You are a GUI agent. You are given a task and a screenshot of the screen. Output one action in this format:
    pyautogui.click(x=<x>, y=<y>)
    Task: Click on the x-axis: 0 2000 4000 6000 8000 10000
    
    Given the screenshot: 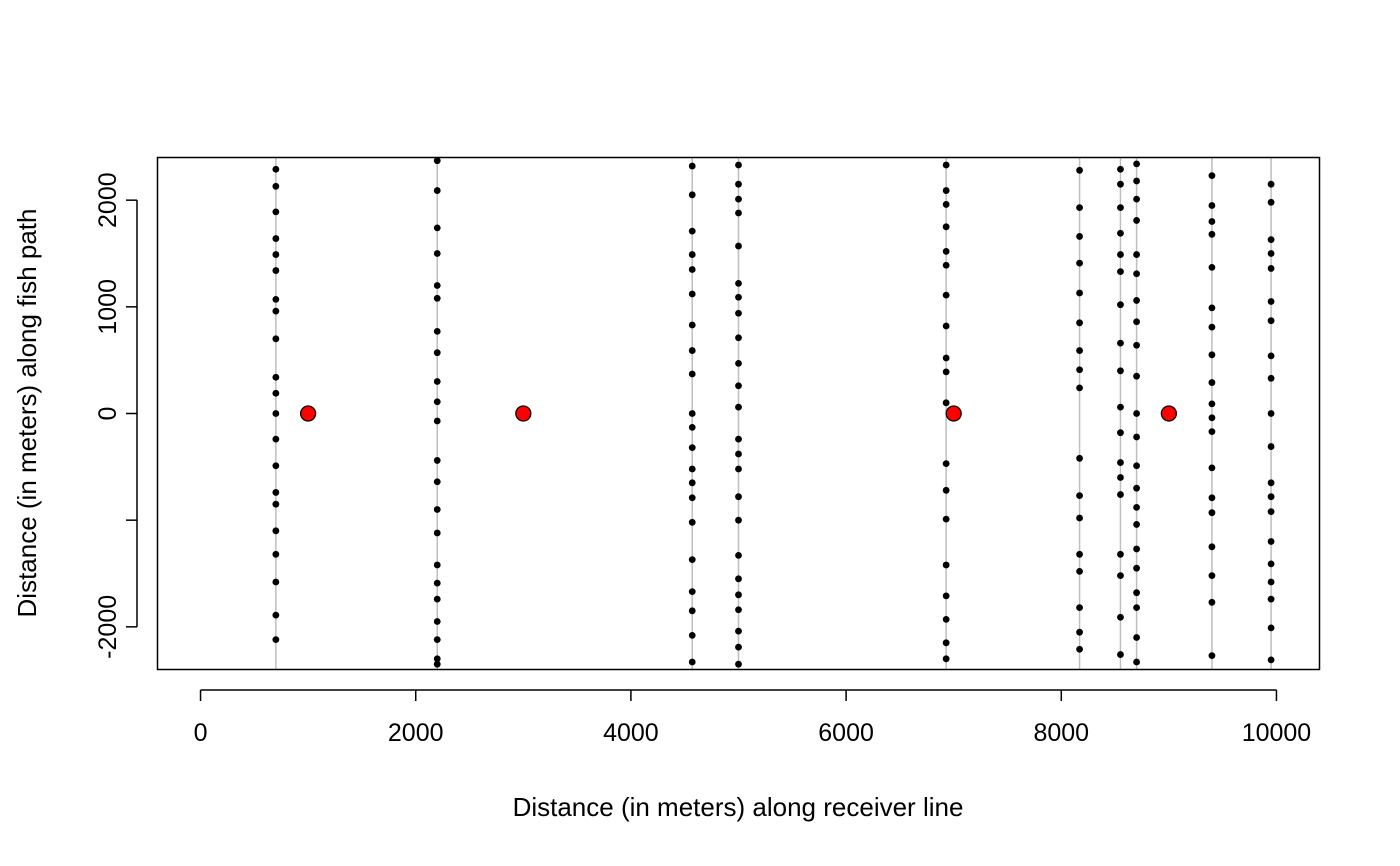 What is the action you would take?
    pyautogui.click(x=753, y=718)
    